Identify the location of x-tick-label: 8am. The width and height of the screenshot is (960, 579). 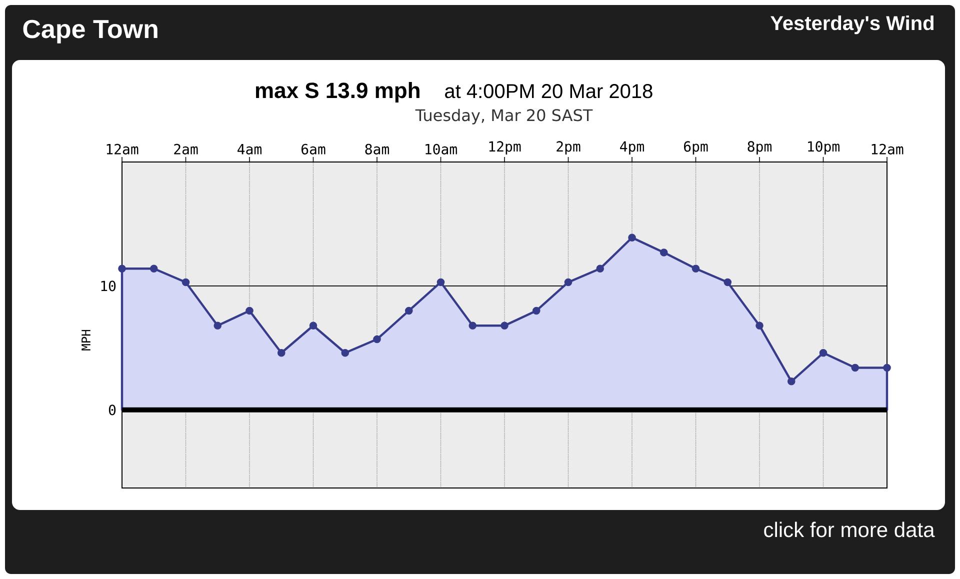
(377, 149).